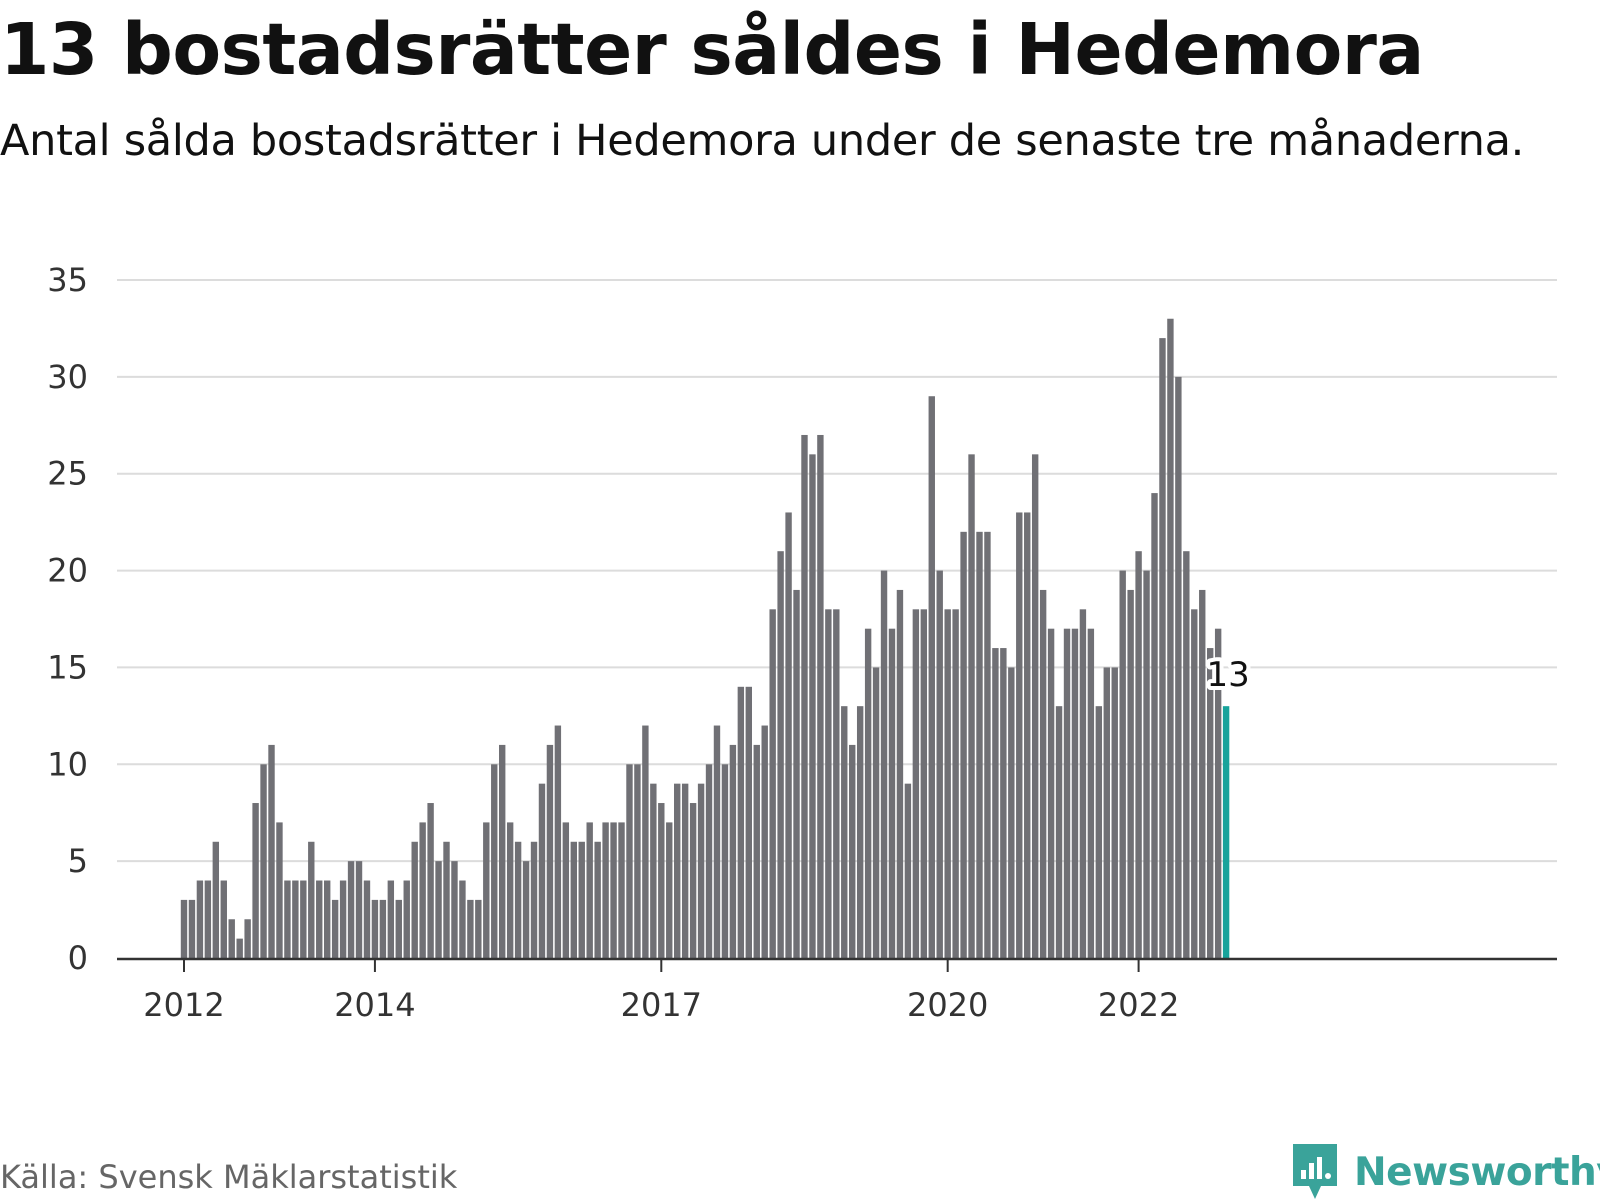 The image size is (1600, 1203). What do you see at coordinates (67, 474) in the screenshot?
I see `y-tick-label: 25` at bounding box center [67, 474].